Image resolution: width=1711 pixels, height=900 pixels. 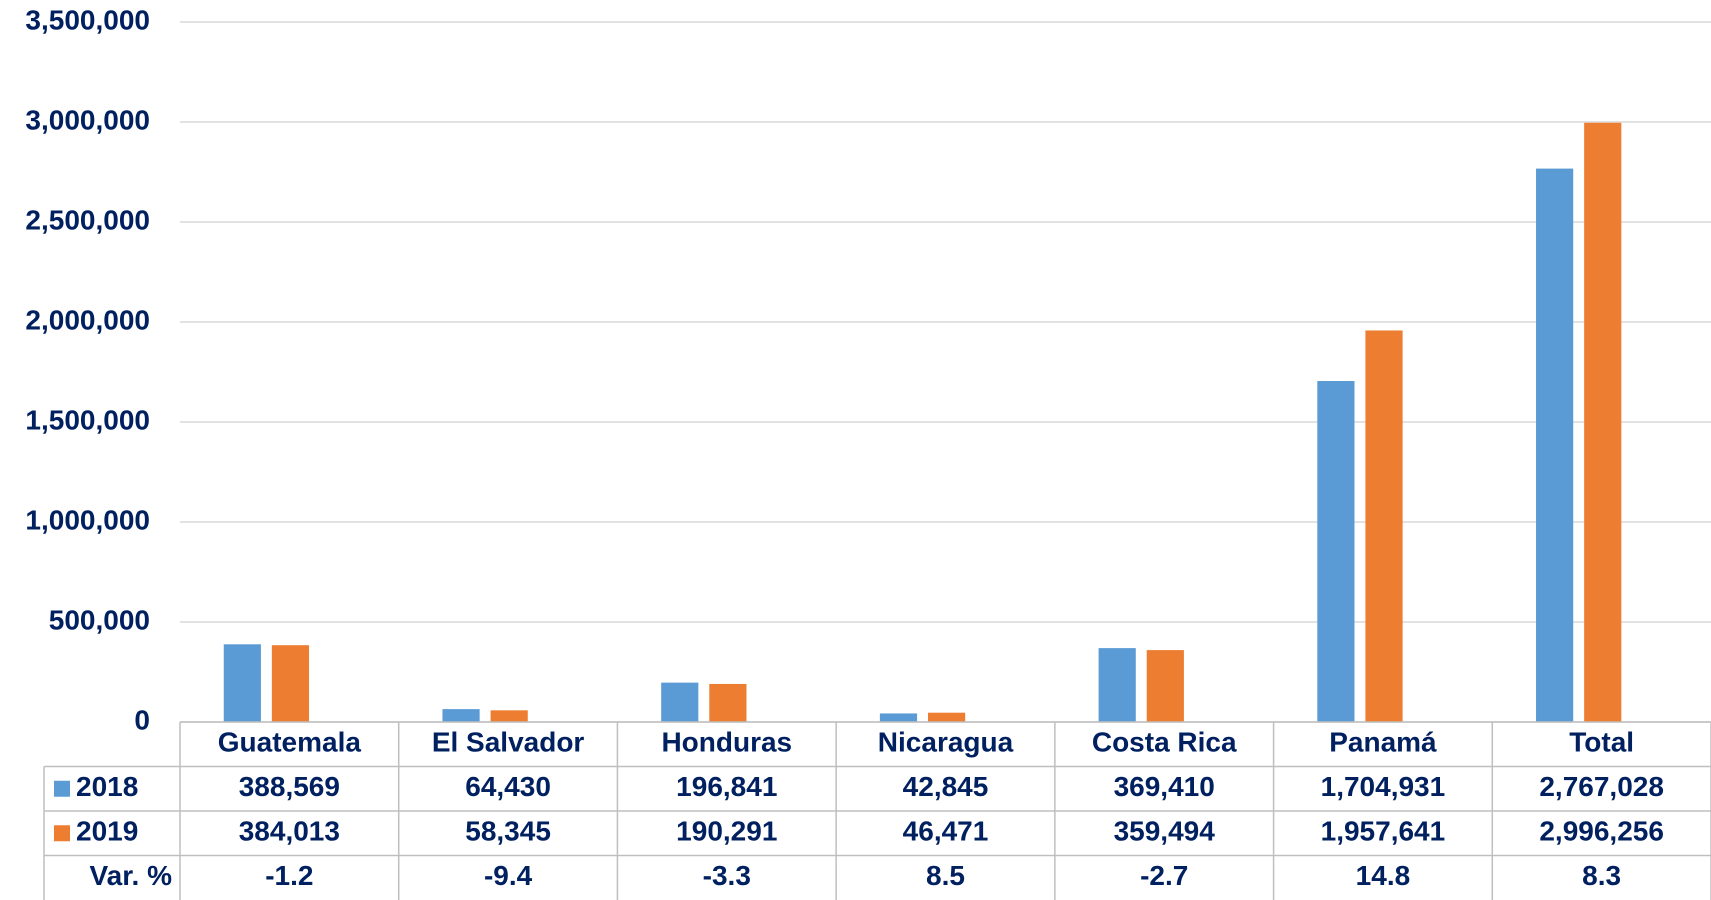 I want to click on y-tick-label: 2,500,000, so click(x=87, y=219).